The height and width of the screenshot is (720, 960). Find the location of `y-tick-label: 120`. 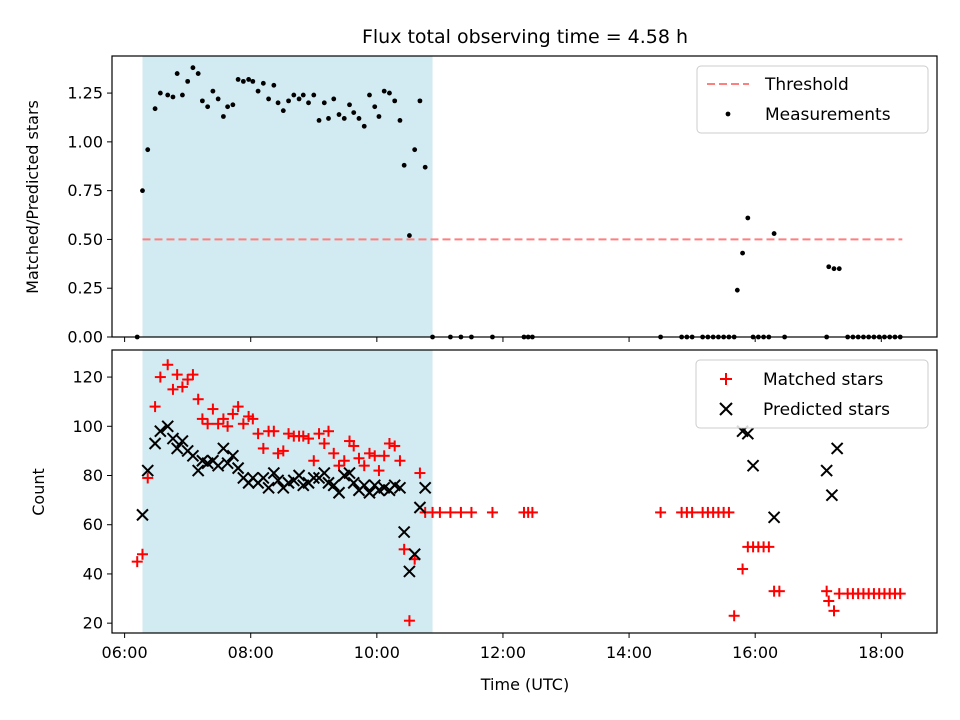

y-tick-label: 120 is located at coordinates (87, 377).